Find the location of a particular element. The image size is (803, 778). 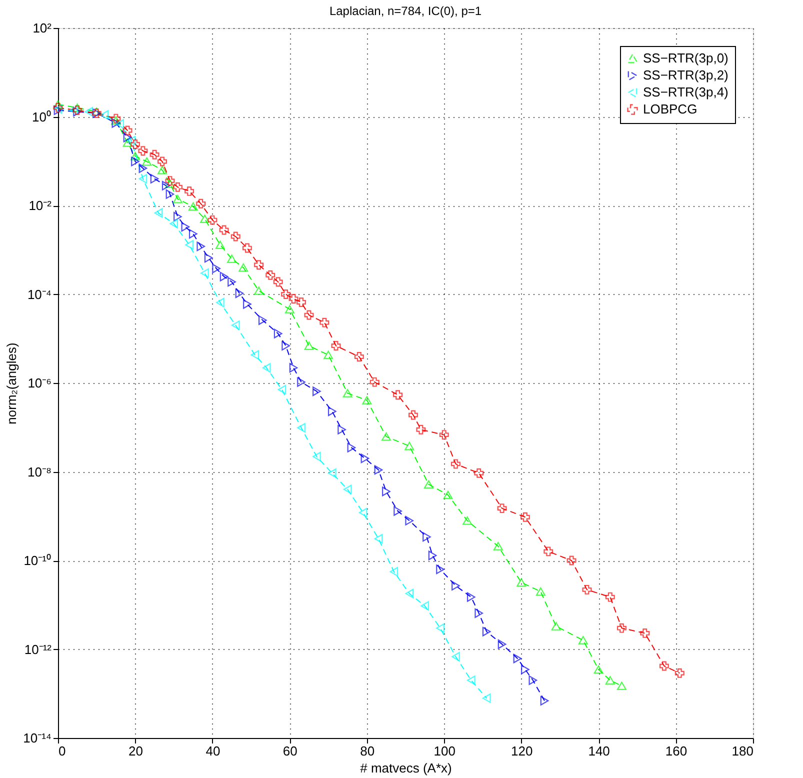

x-tick-label: 60 is located at coordinates (290, 751).